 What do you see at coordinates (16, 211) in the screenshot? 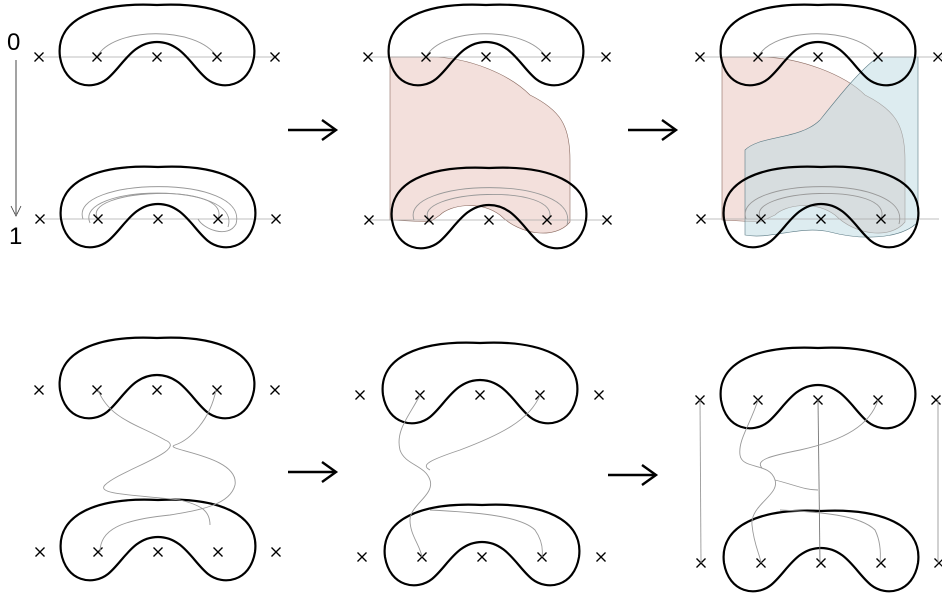
I see `down-arrow-icon` at bounding box center [16, 211].